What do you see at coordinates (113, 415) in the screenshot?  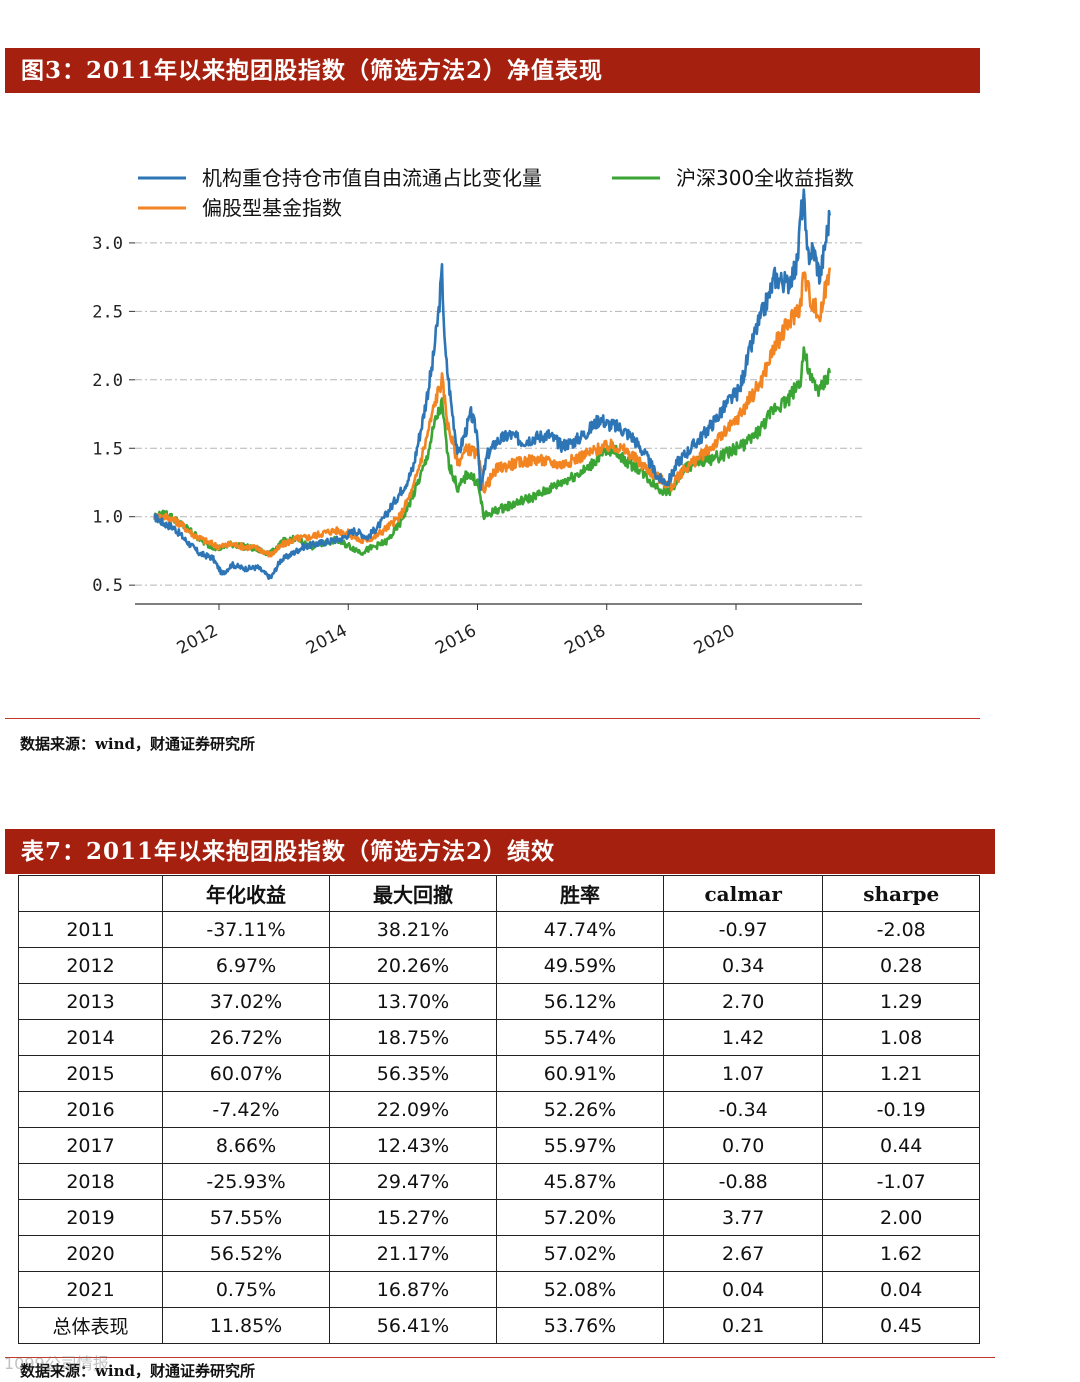 I see `y-axis-ticks: 0.5 1.0 1.5 2.0 2.5 3.0` at bounding box center [113, 415].